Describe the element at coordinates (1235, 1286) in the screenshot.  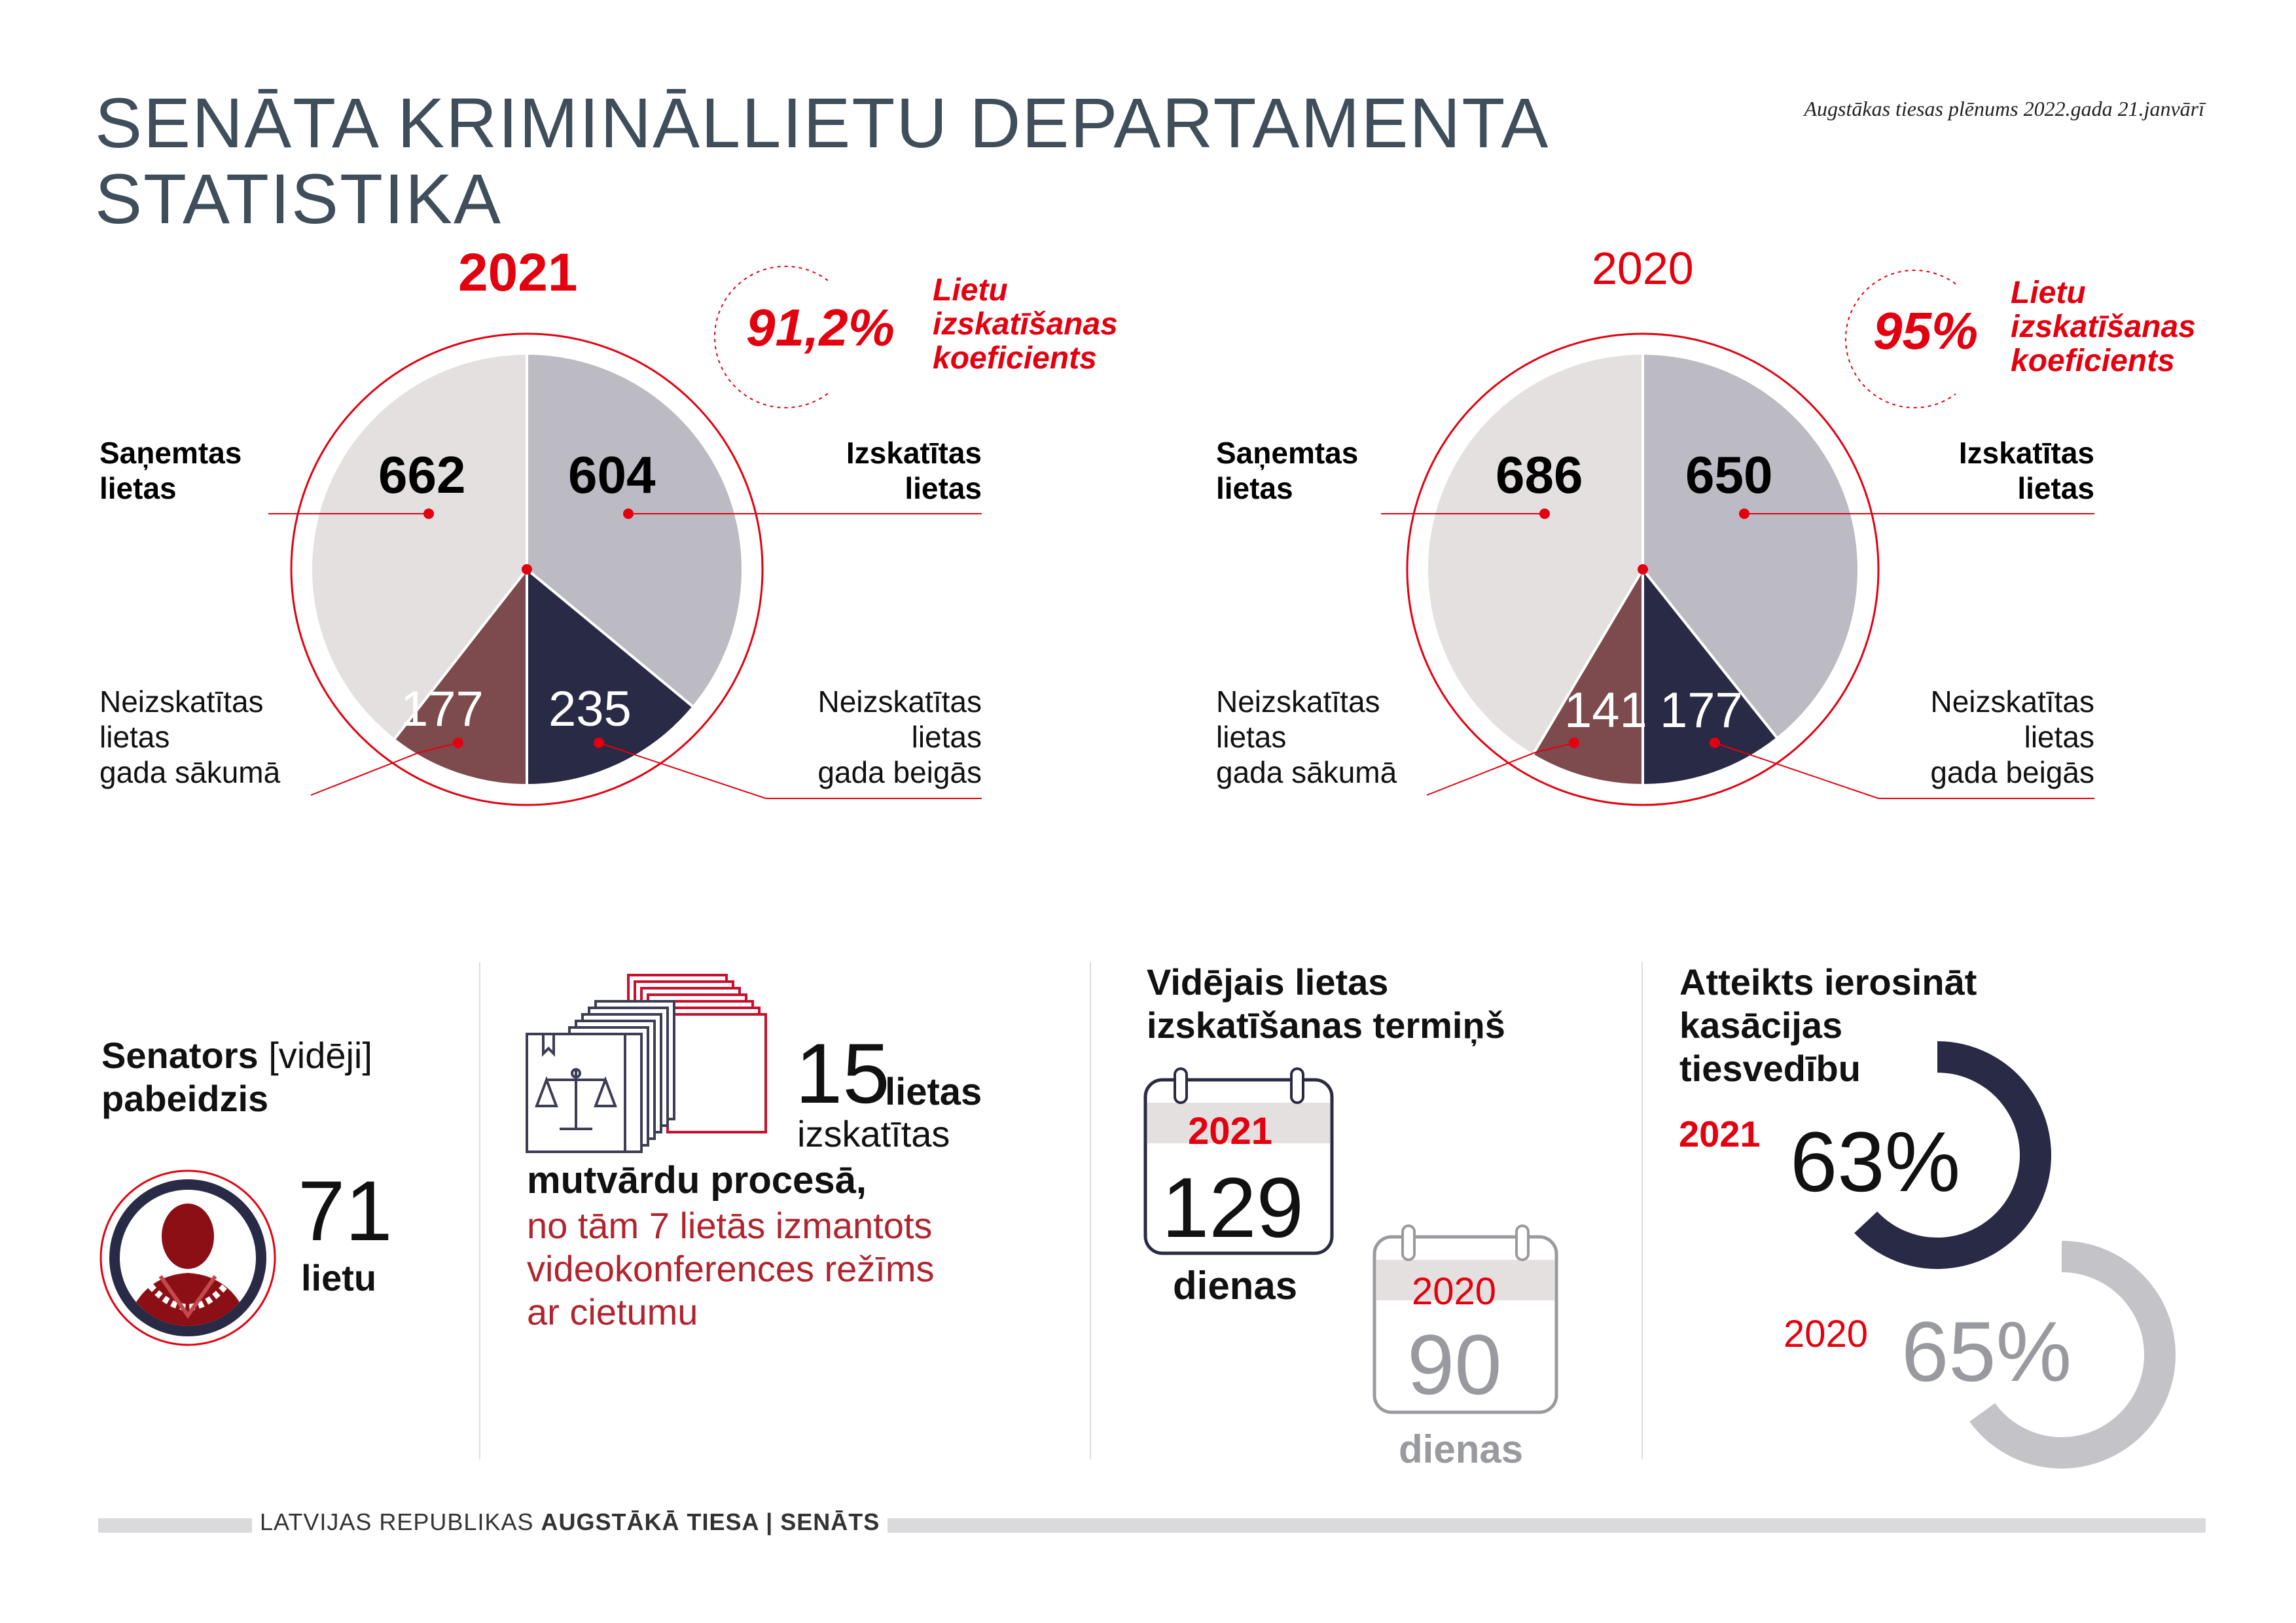
I see `duration-unit-2021: dienas` at that location.